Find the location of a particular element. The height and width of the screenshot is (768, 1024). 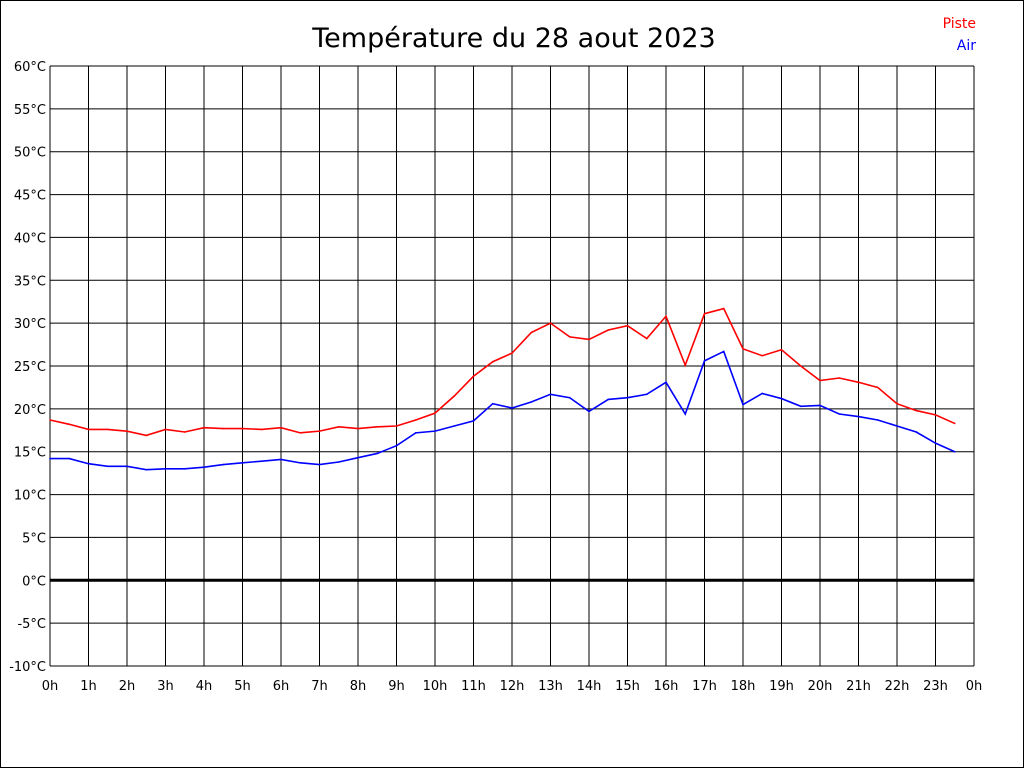

x-tick-label: 8h is located at coordinates (358, 686).